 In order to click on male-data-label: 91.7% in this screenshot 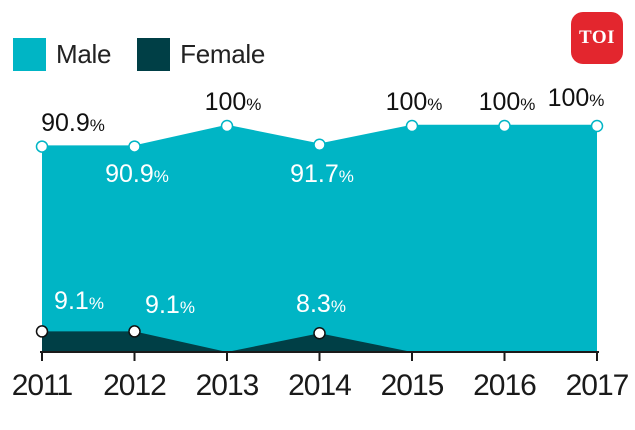, I will do `click(322, 174)`.